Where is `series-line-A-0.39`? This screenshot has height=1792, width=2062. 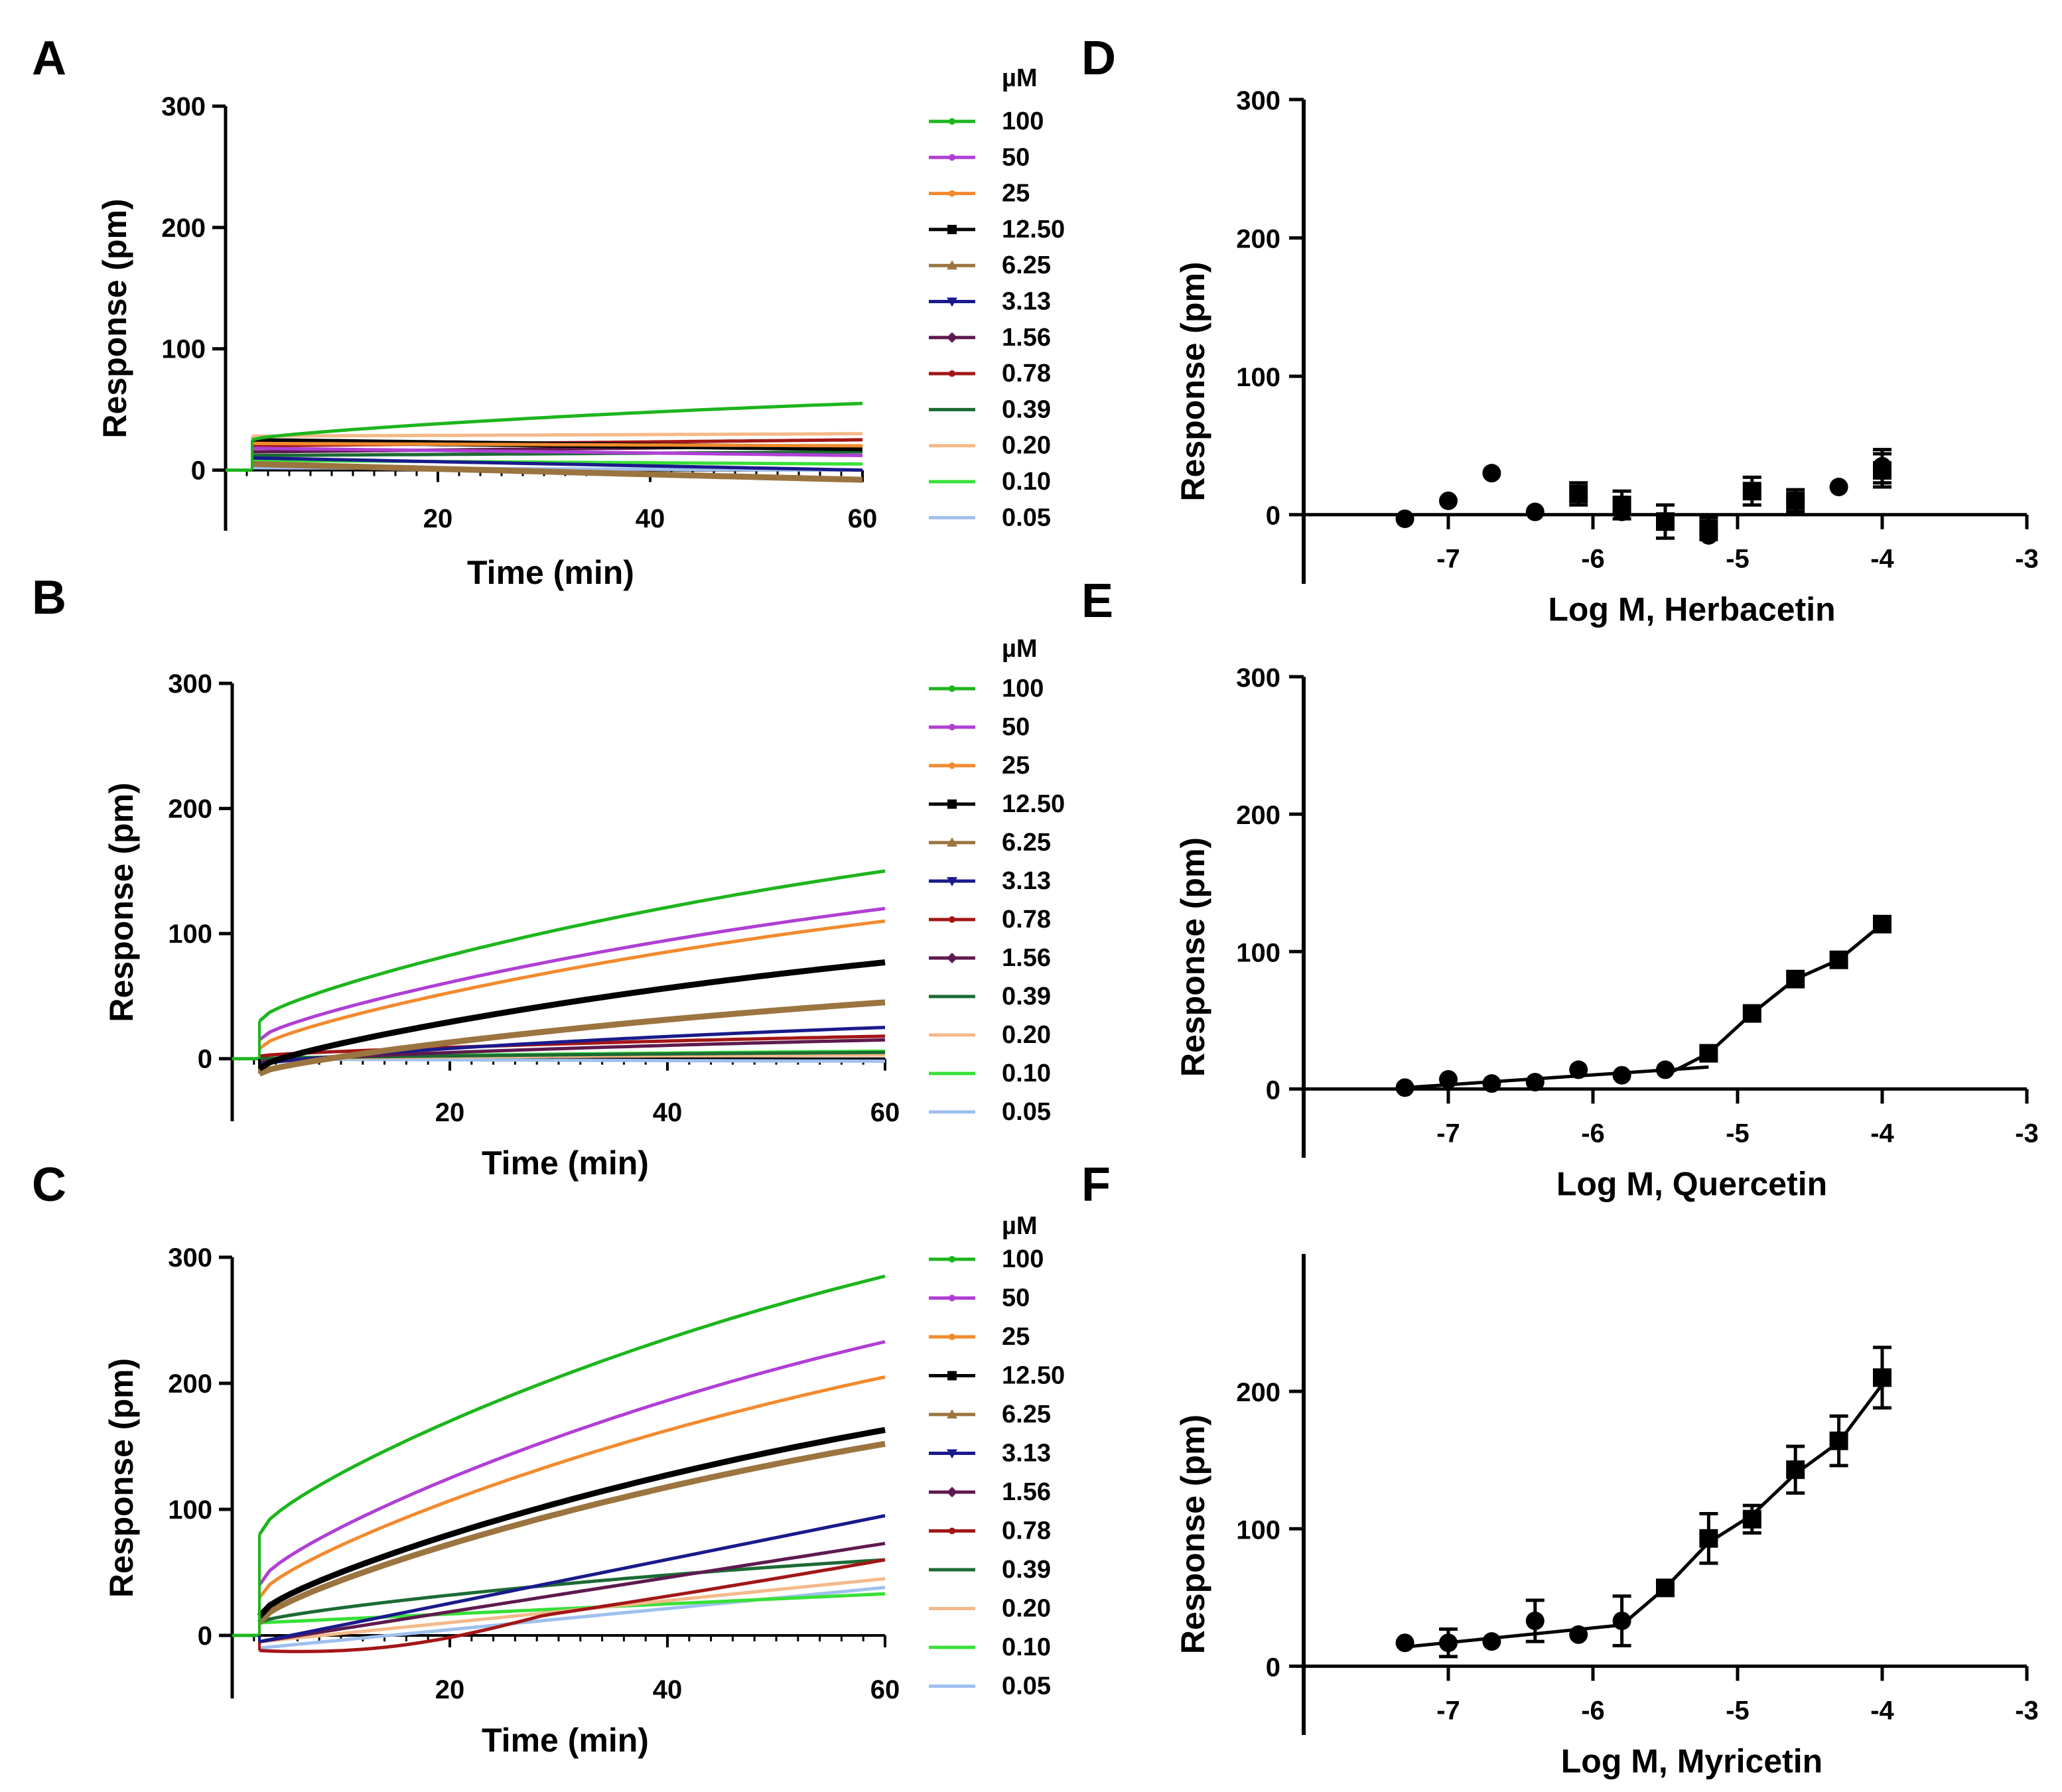 series-line-A-0.39 is located at coordinates (557, 454).